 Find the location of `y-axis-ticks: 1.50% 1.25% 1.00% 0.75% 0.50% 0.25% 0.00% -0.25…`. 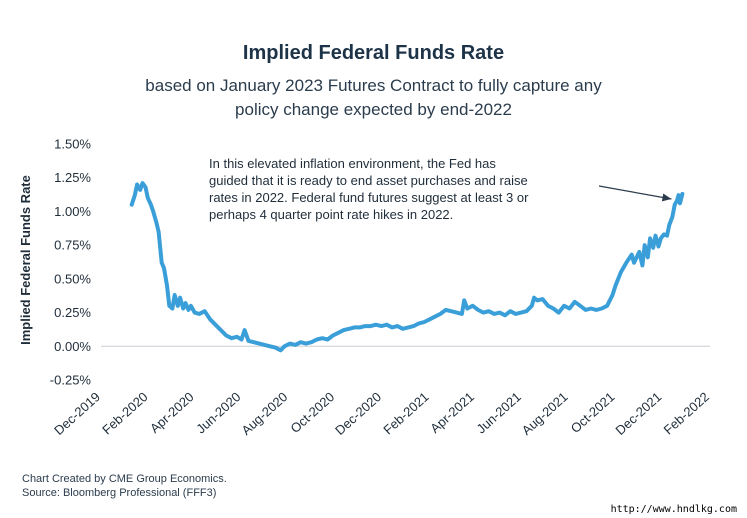

y-axis-ticks: 1.50% 1.25% 1.00% 0.75% 0.50% 0.25% 0.00% -0.25… is located at coordinates (71, 262).